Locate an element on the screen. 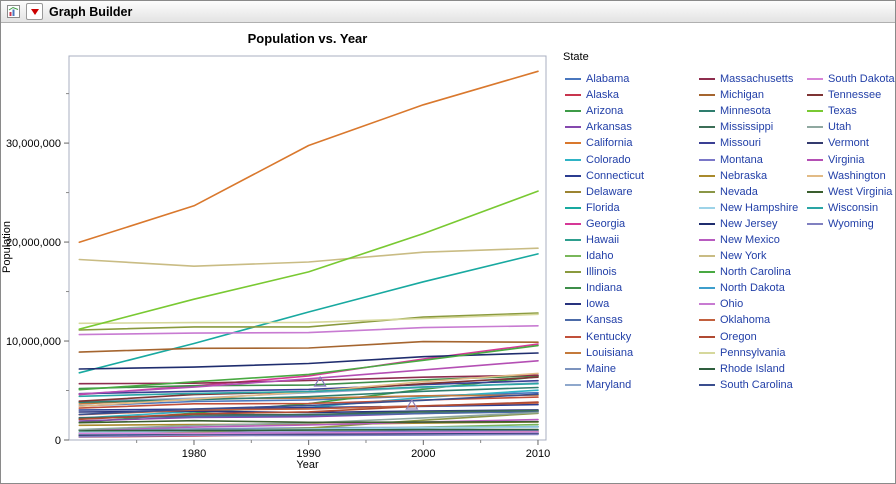 Image resolution: width=896 pixels, height=484 pixels. legend-item: Louisiana is located at coordinates (604, 353).